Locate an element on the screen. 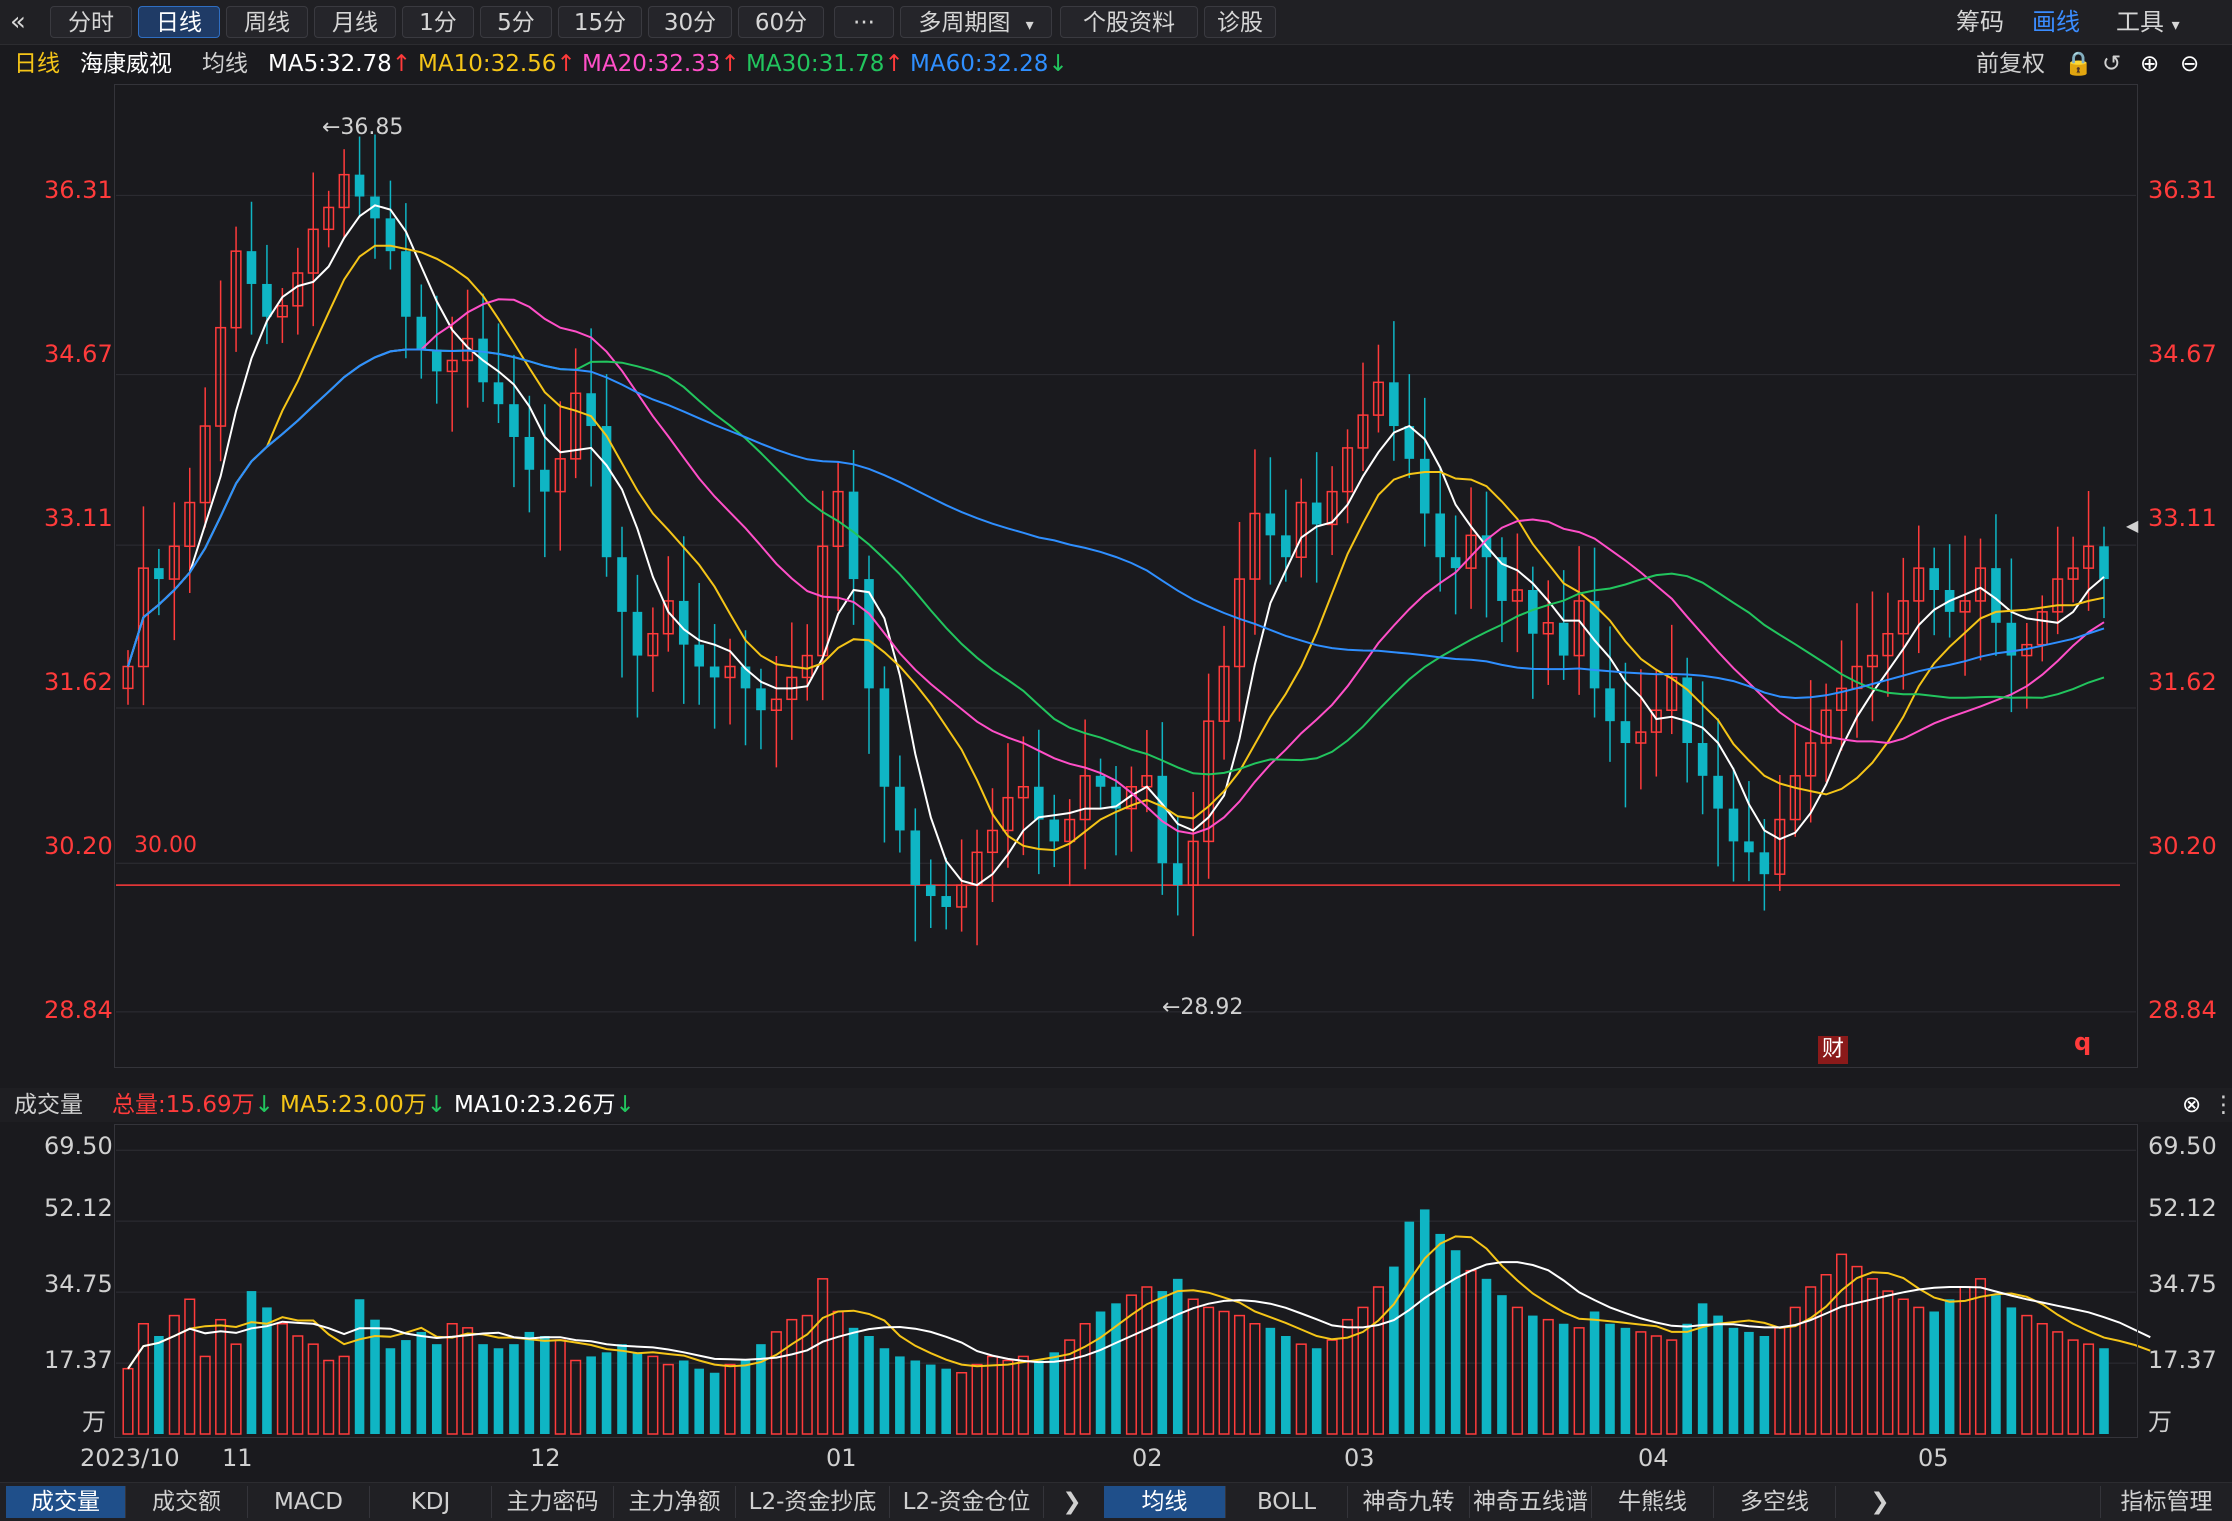 Image resolution: width=2232 pixels, height=1521 pixels. indicator-tab-right-1: BOLL is located at coordinates (1287, 1502).